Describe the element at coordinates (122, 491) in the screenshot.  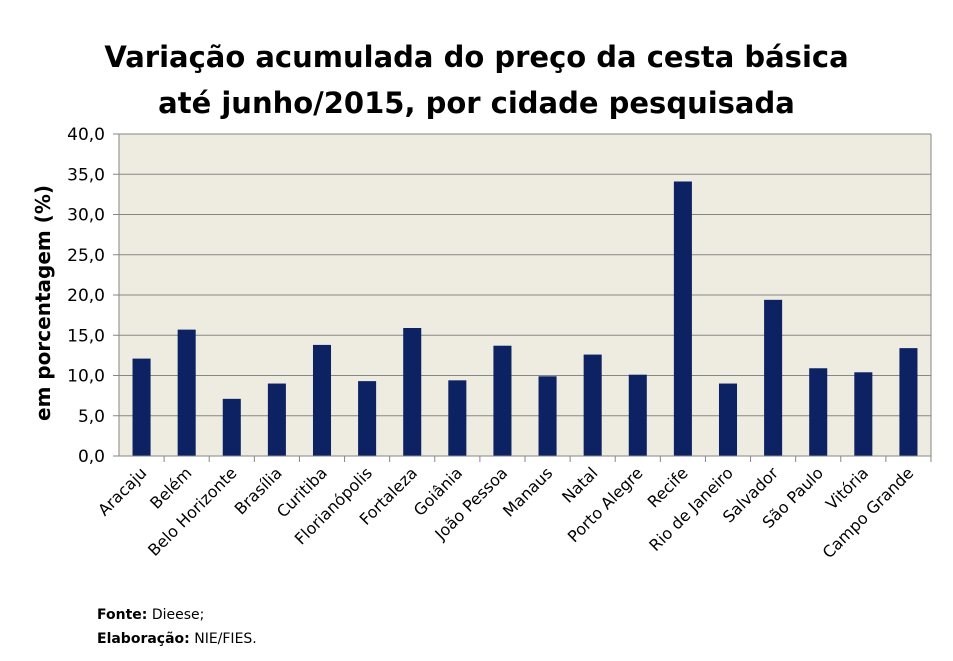
I see `x-tick-label: Aracaju` at that location.